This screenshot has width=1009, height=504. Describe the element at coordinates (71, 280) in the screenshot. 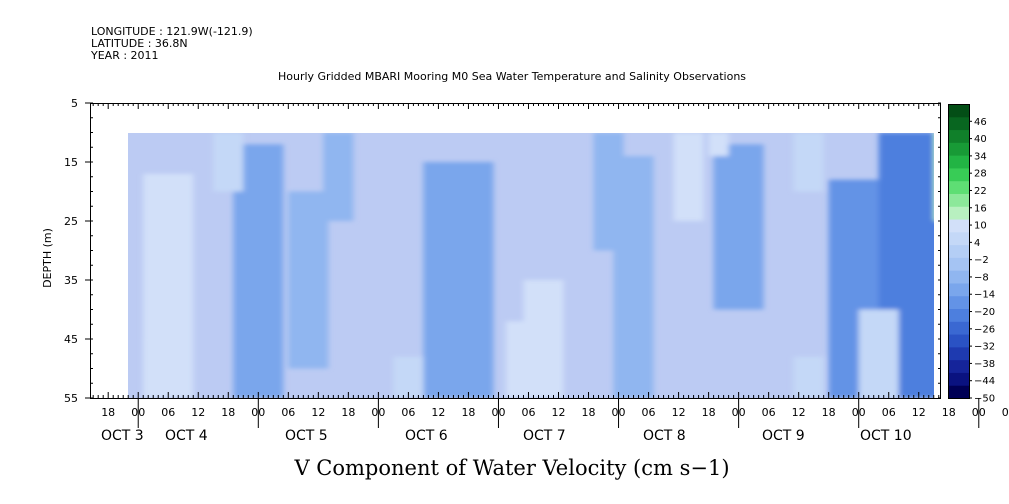

I see `y-tick-label: 35` at that location.